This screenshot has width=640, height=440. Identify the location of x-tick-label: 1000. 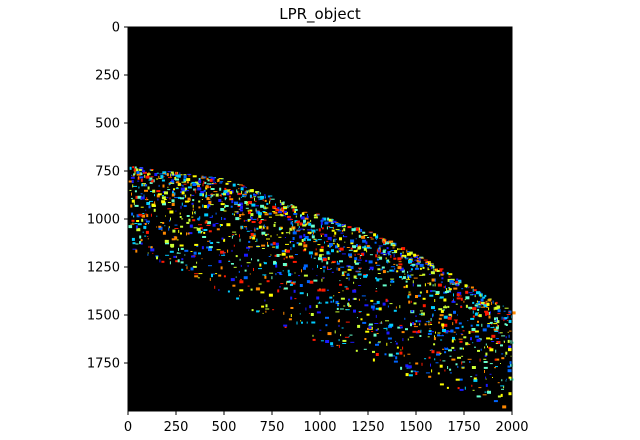
(319, 427).